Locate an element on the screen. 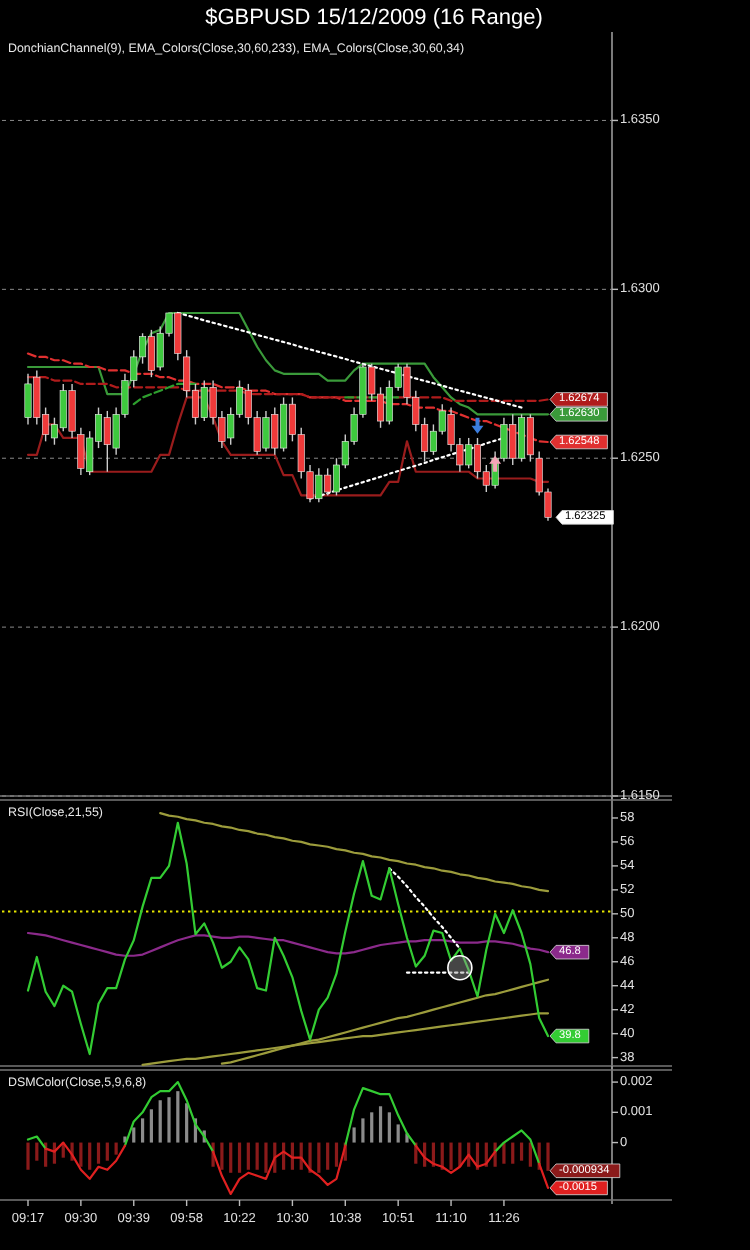 The width and height of the screenshot is (750, 1250). chart-title: $GBPUSD 15/12/2009 (16 Range) is located at coordinates (374, 18).